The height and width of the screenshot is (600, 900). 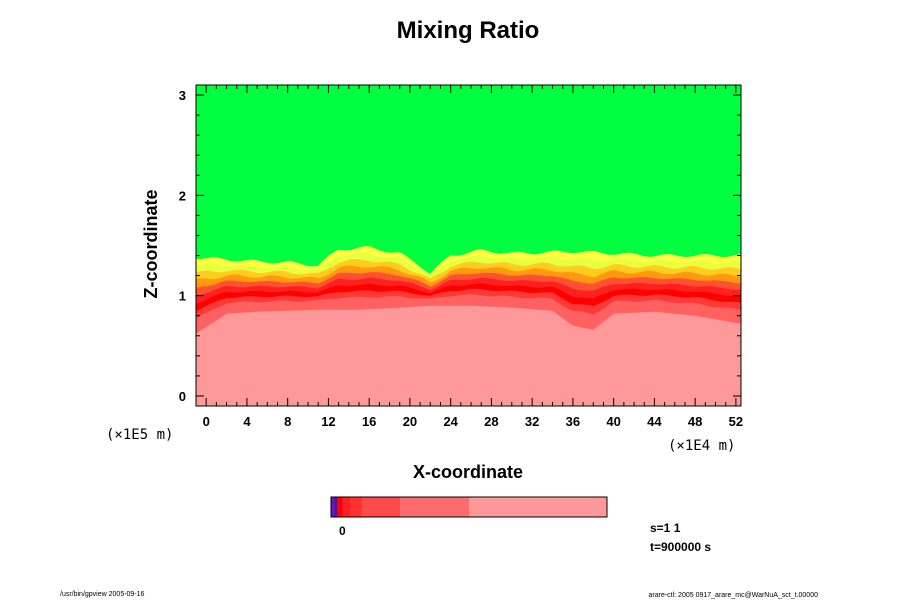 What do you see at coordinates (328, 421) in the screenshot?
I see `x-tick-label: 12` at bounding box center [328, 421].